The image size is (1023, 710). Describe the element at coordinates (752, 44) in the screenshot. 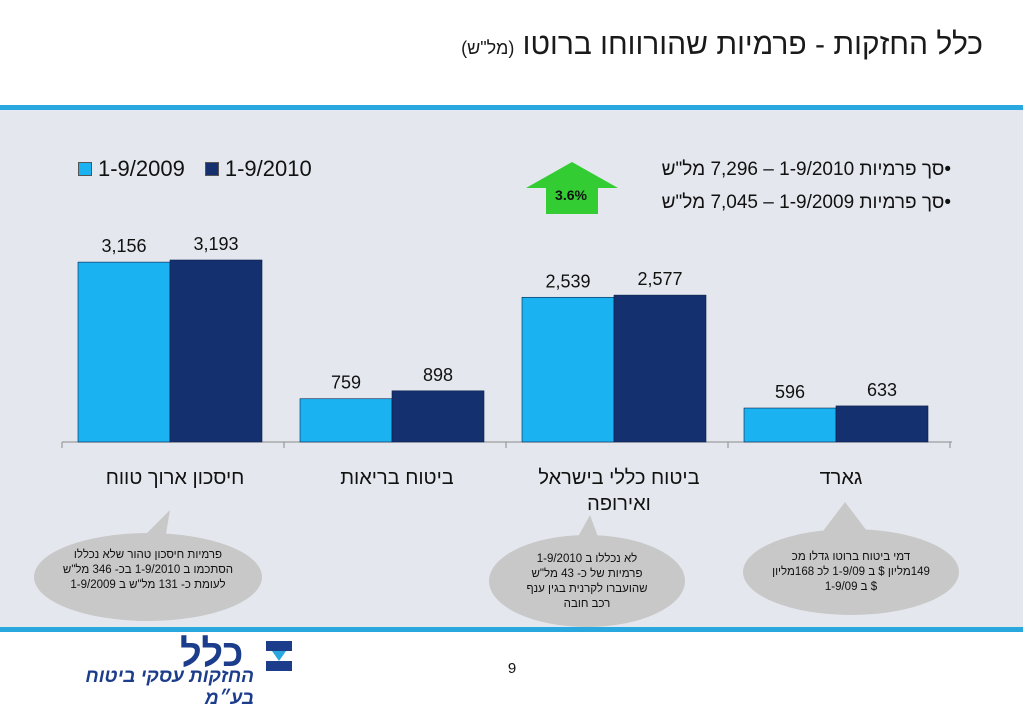

I see `title-text: כלל החזקות - פרמיות שהורווחו ברוטו` at that location.